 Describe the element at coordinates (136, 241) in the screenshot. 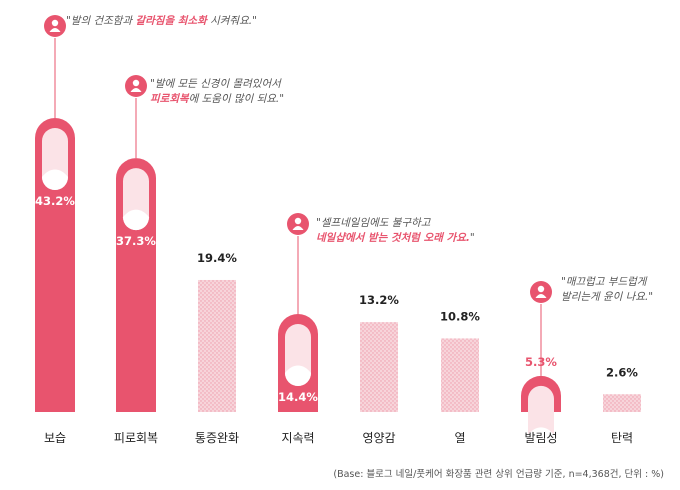

I see `bar-2-value-label: 37.3%` at that location.